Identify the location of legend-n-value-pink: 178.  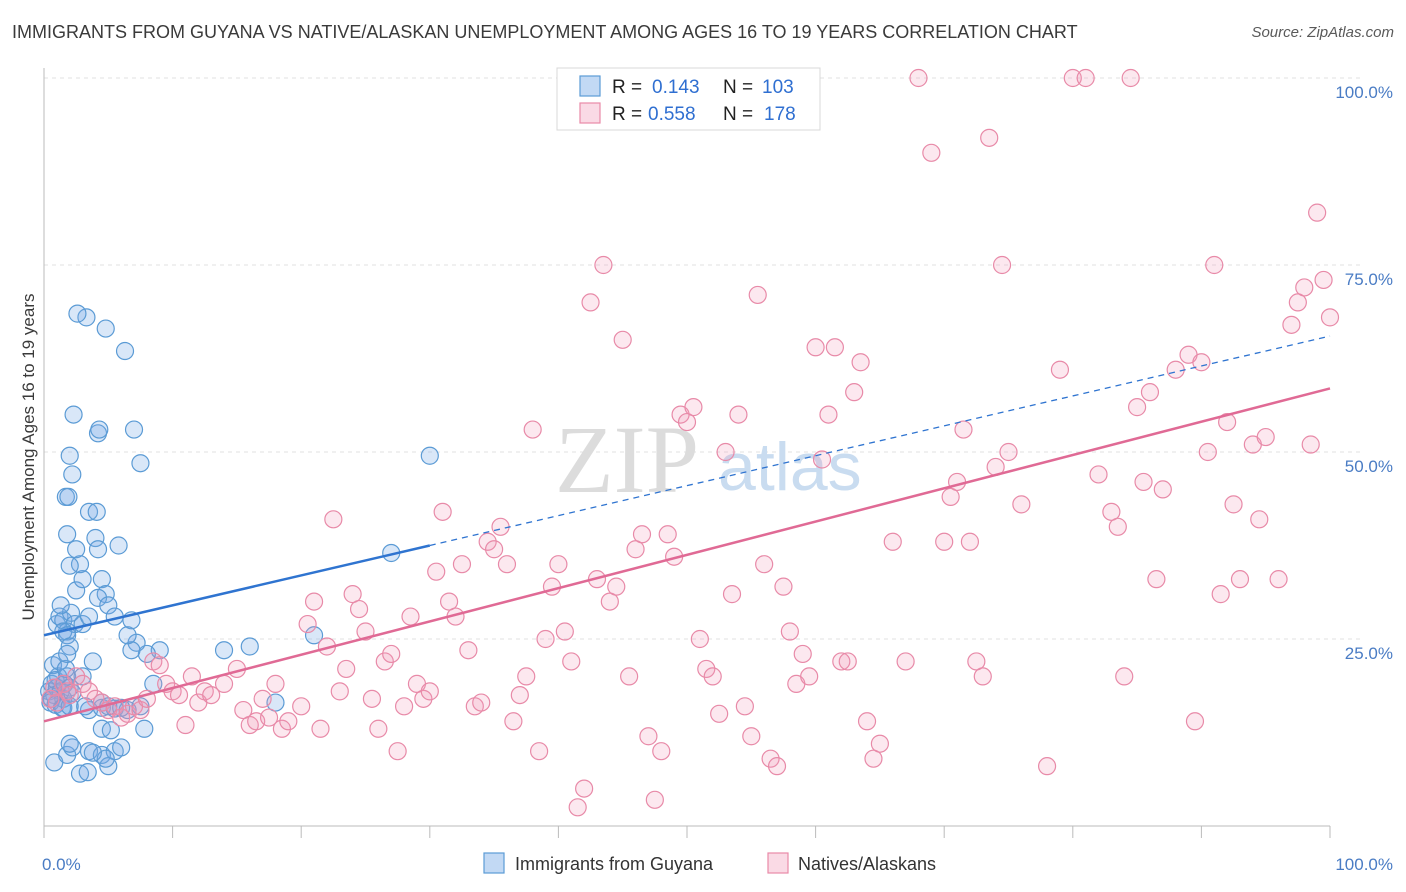
(780, 114).